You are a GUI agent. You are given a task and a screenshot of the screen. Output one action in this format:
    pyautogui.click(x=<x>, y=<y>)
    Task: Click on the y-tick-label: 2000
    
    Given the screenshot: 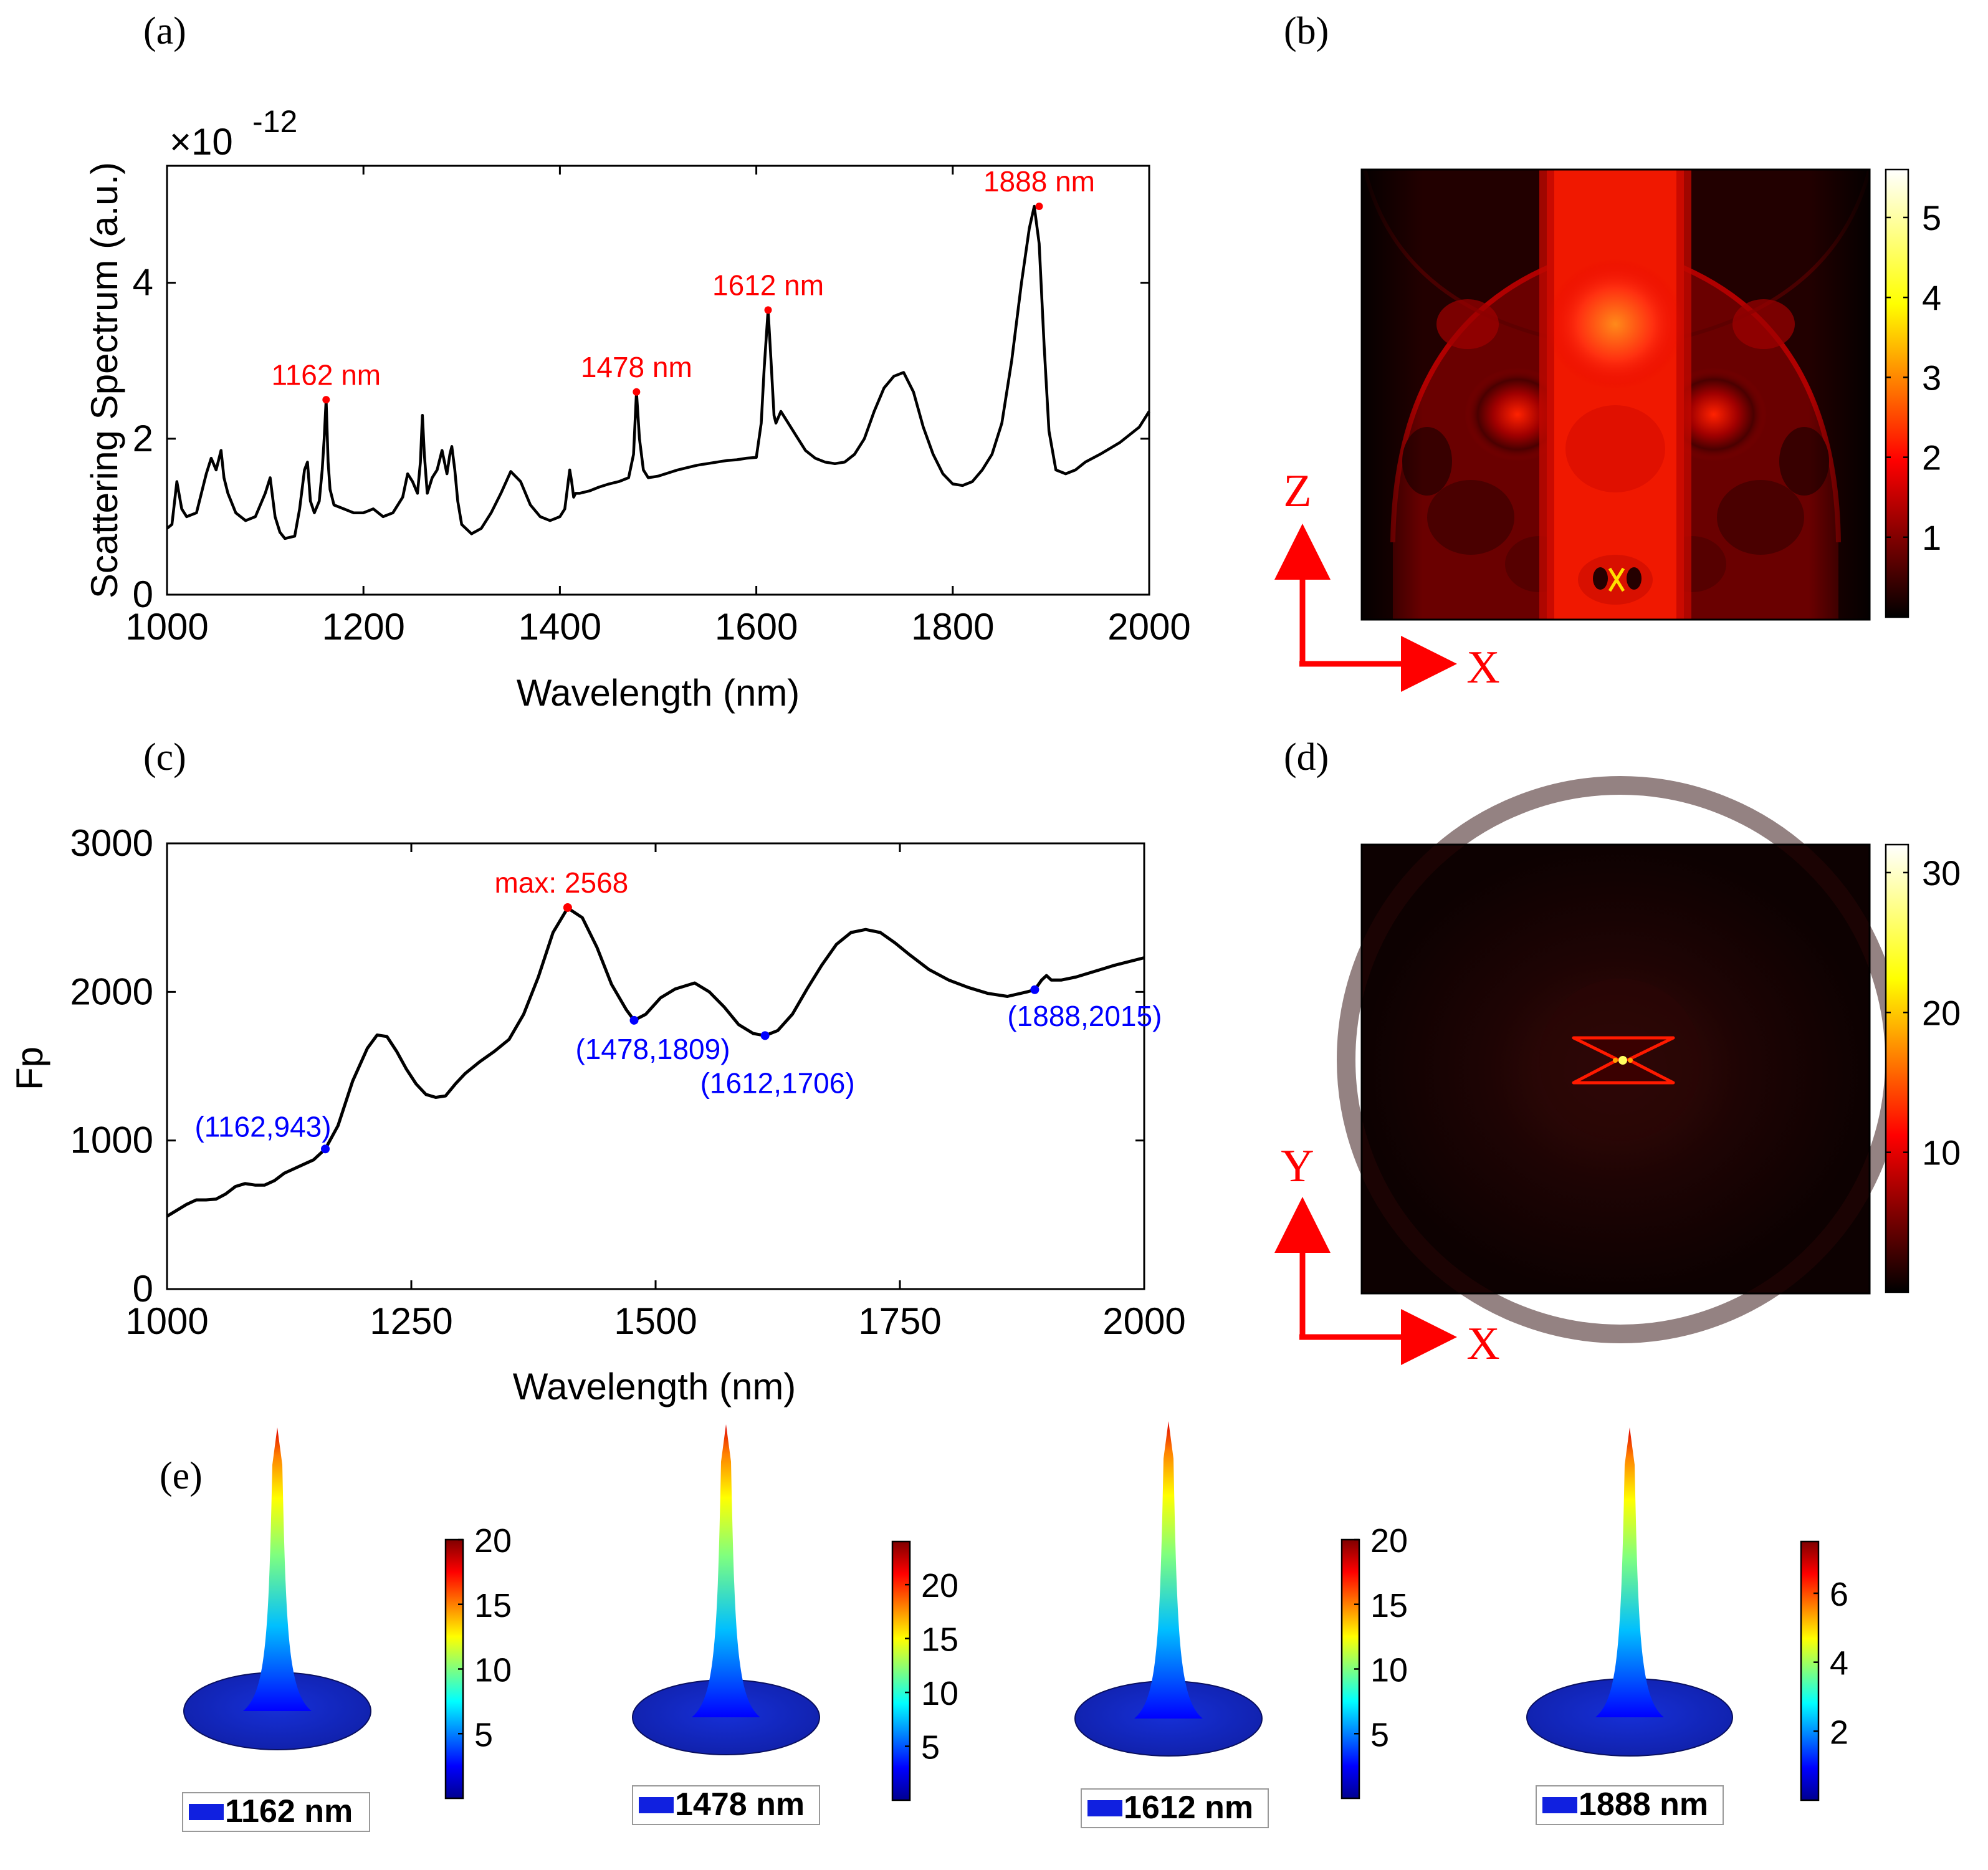 What is the action you would take?
    pyautogui.click(x=112, y=991)
    